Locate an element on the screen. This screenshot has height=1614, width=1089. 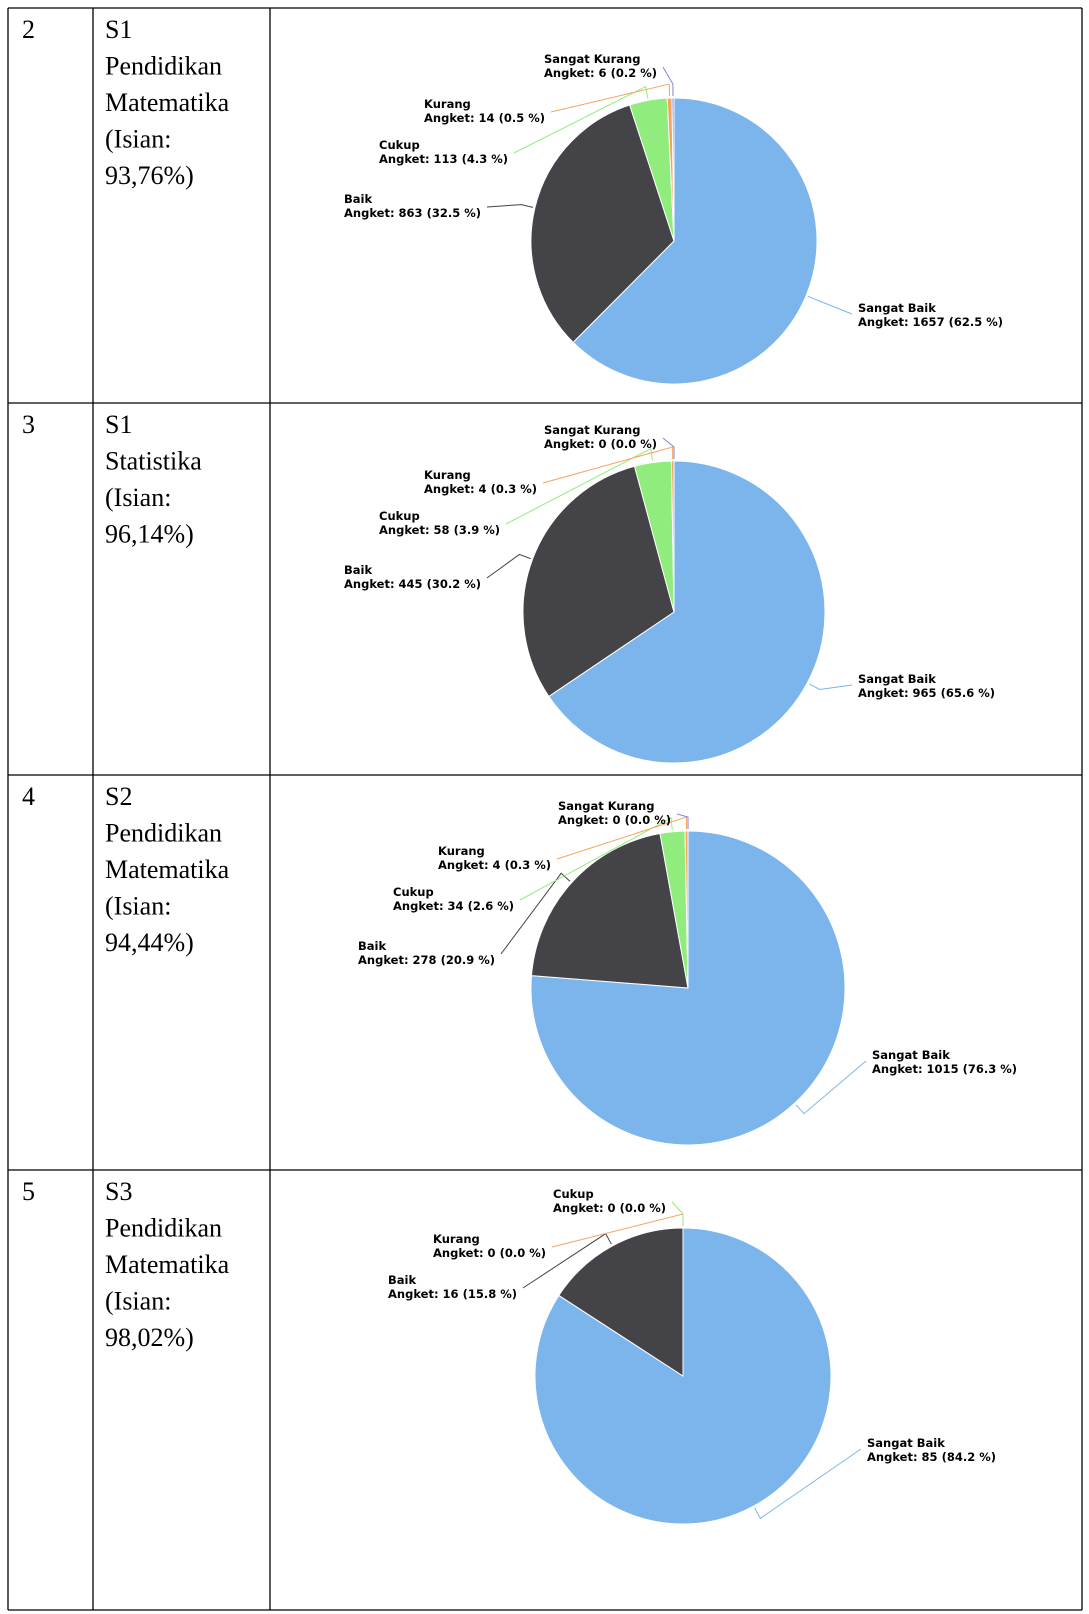
label-value: Angket: 6 (0.2 %) is located at coordinates (600, 73).